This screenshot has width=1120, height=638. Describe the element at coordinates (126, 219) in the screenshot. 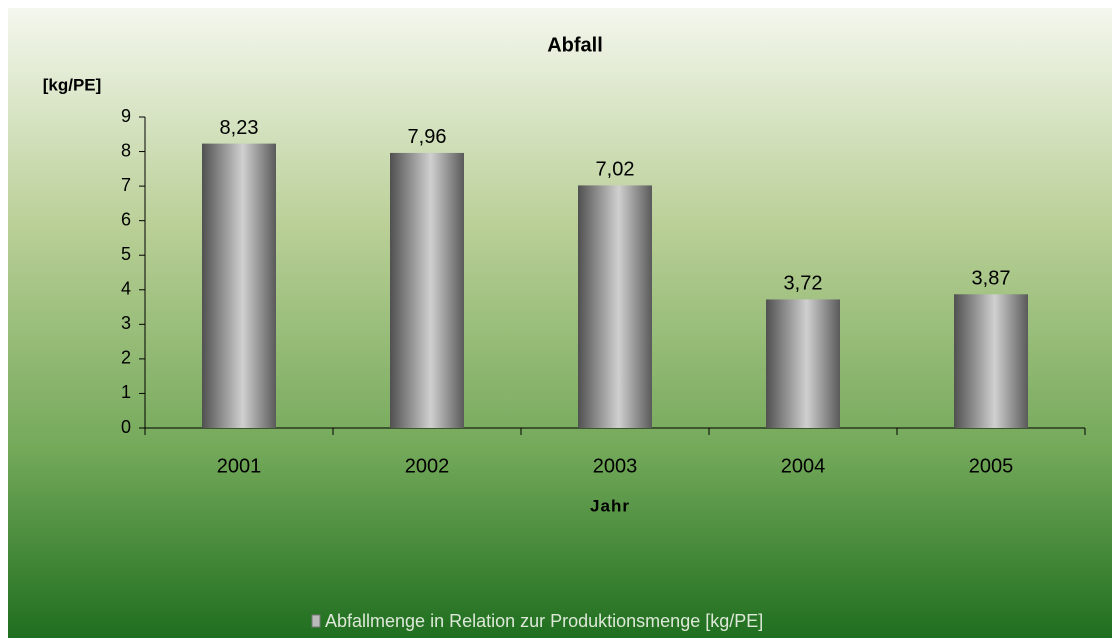

I see `y-tick-label: 6` at that location.